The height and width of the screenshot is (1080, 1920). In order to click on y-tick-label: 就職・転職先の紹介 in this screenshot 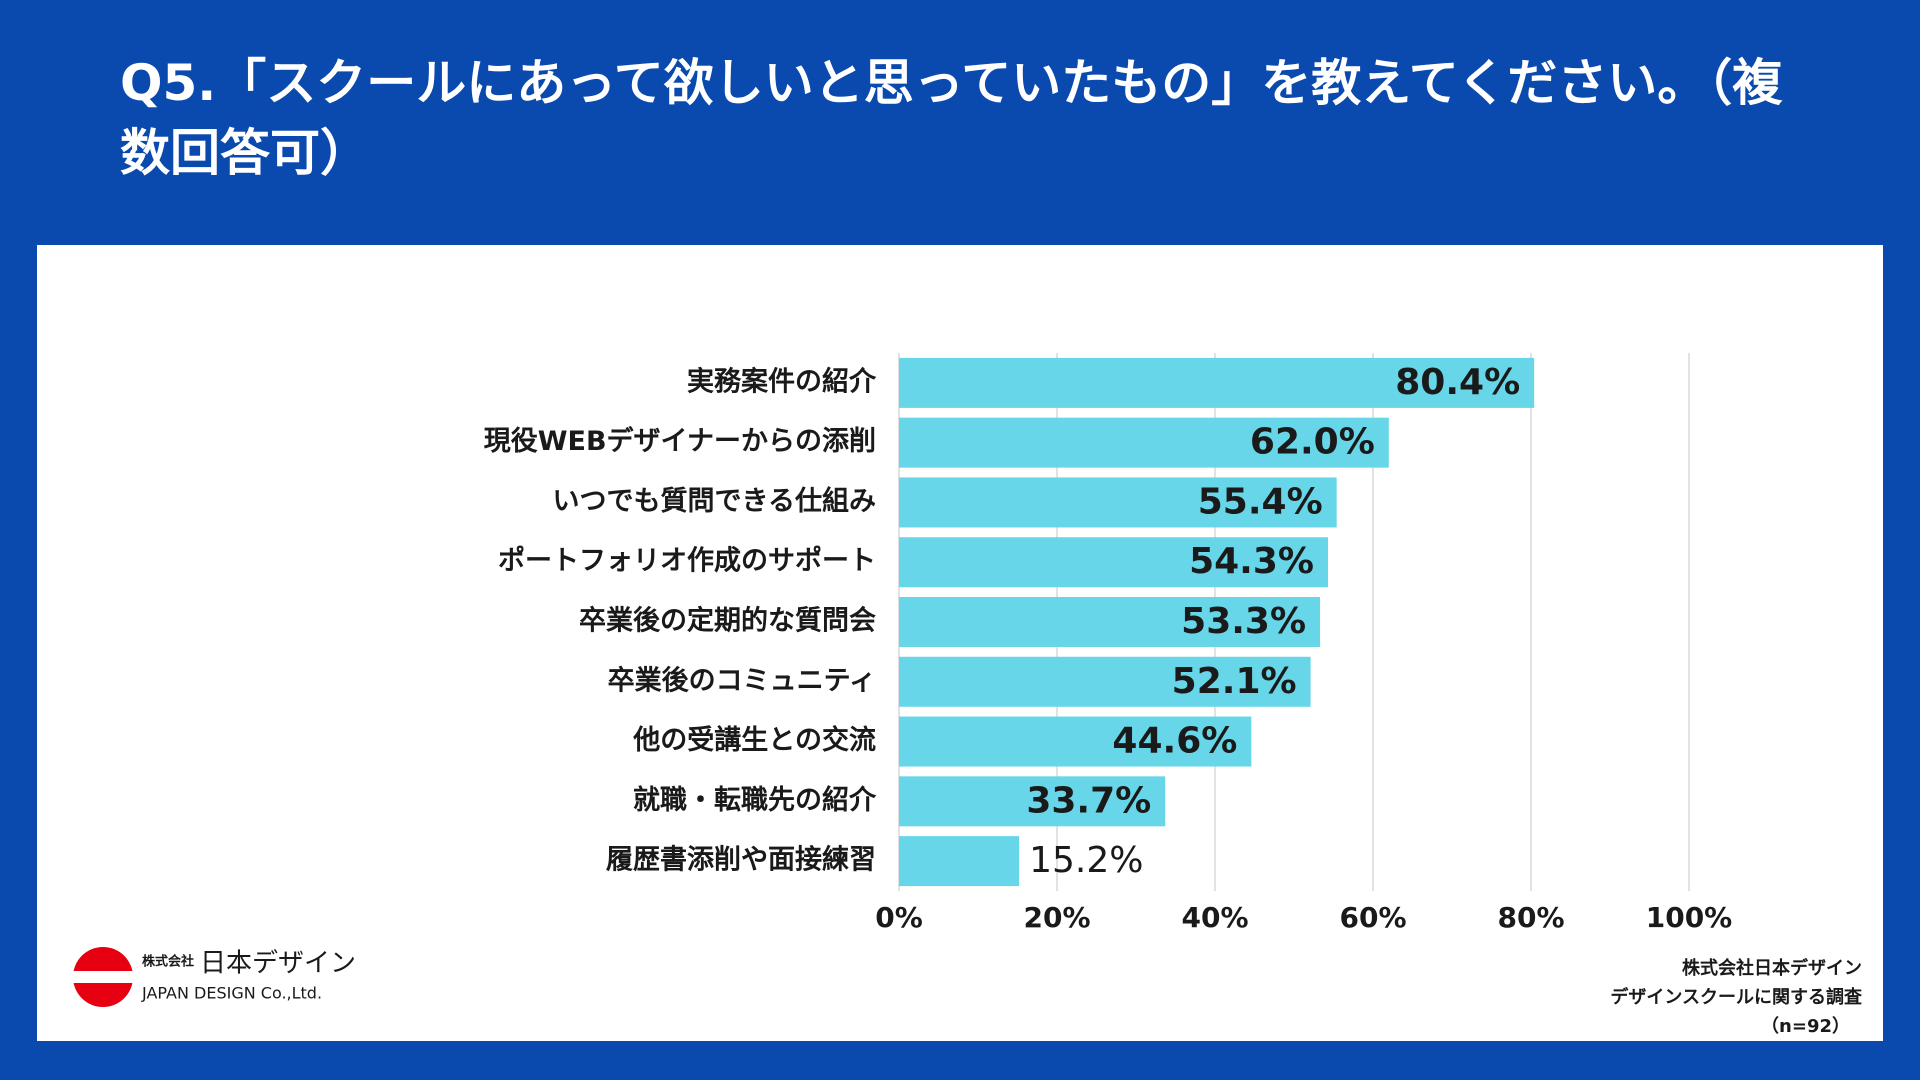, I will do `click(755, 800)`.